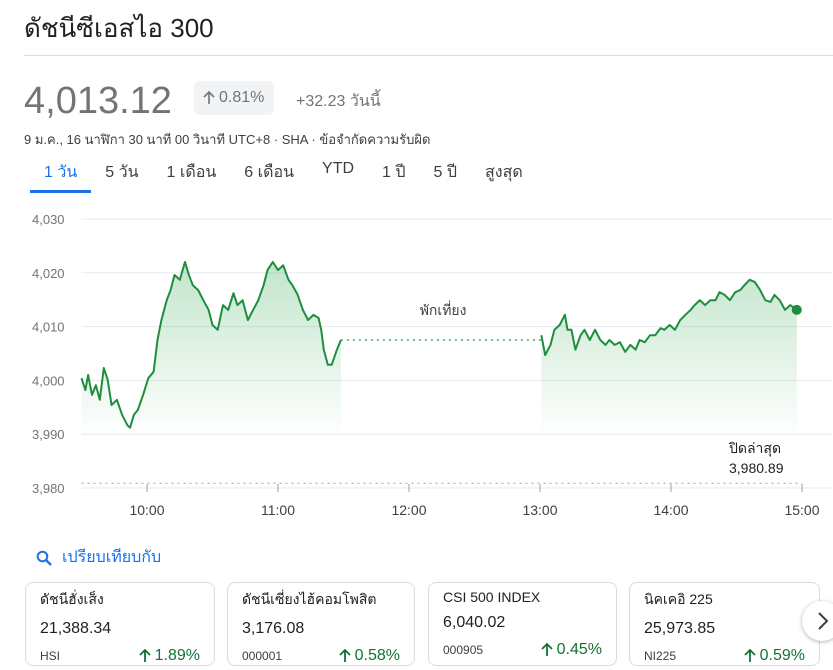 This screenshot has height=670, width=833. I want to click on card-change: 1.89%, so click(169, 656).